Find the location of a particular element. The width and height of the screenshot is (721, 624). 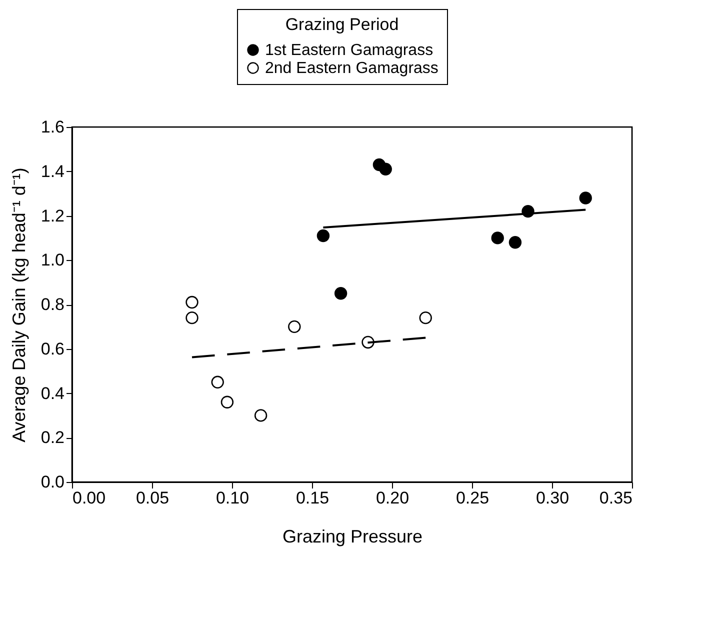

y-tick-label: 0.8 is located at coordinates (52, 304).